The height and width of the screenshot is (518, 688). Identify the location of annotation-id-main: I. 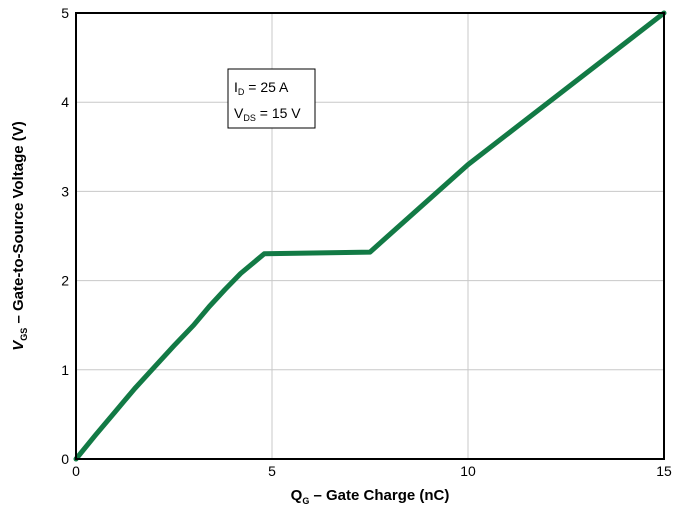
(236, 87).